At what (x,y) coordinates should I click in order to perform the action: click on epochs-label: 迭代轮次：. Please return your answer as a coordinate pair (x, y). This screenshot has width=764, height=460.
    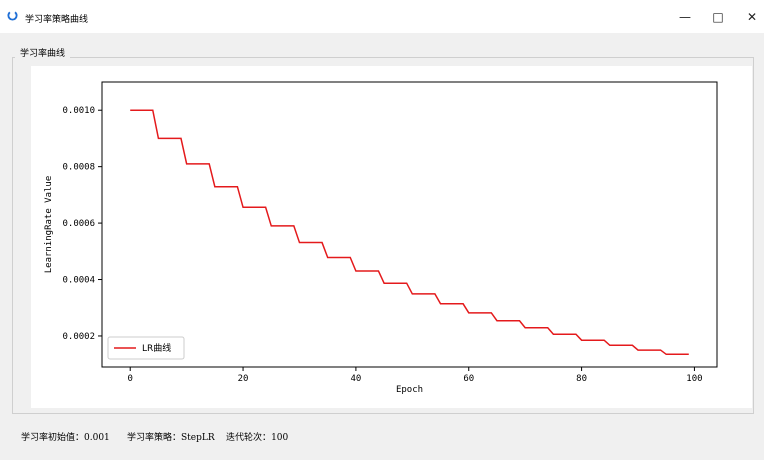
    Looking at the image, I should click on (249, 438).